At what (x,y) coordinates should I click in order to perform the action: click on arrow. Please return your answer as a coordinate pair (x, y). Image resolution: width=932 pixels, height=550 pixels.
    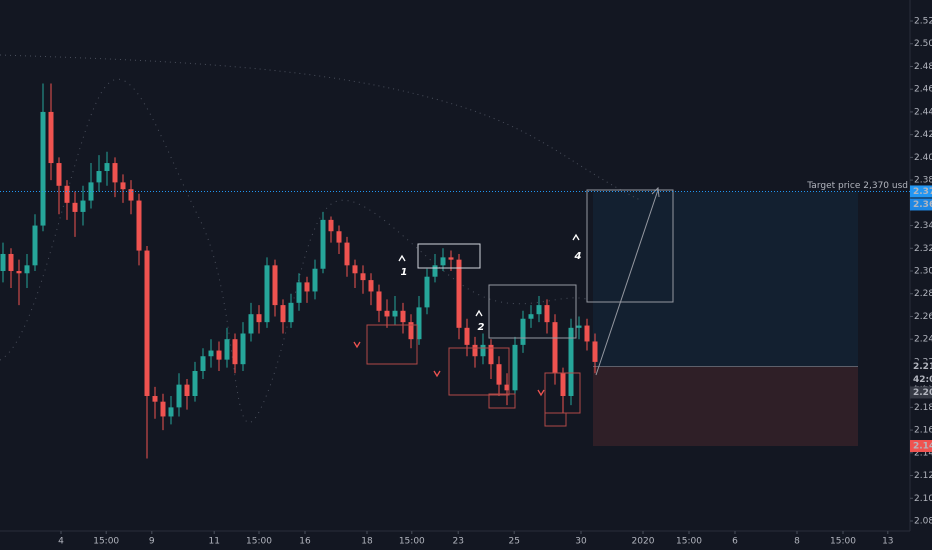
    Looking at the image, I should click on (627, 282).